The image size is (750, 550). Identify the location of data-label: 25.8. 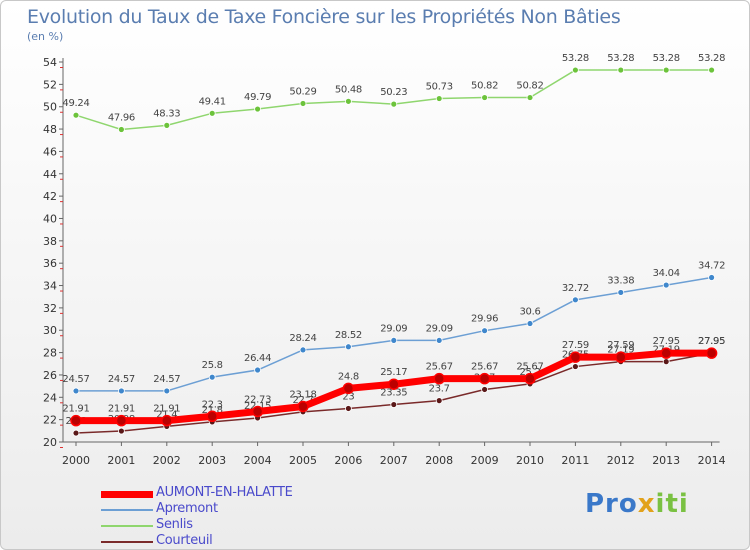
(212, 365).